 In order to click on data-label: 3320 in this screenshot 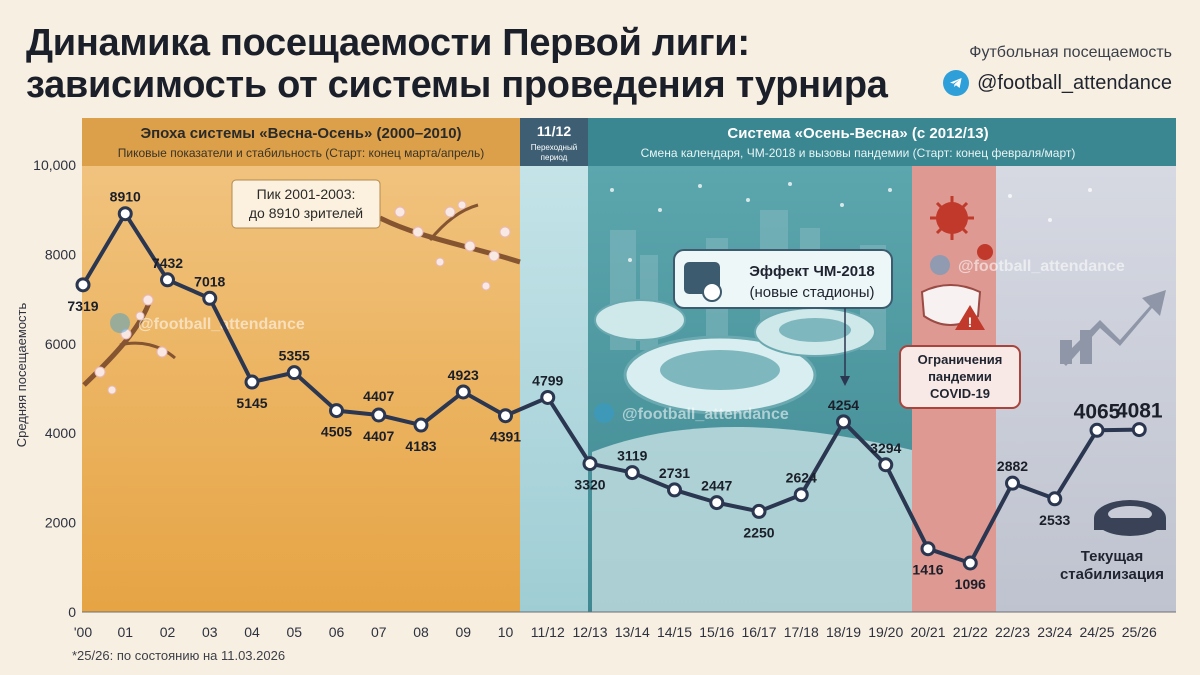, I will do `click(589, 485)`.